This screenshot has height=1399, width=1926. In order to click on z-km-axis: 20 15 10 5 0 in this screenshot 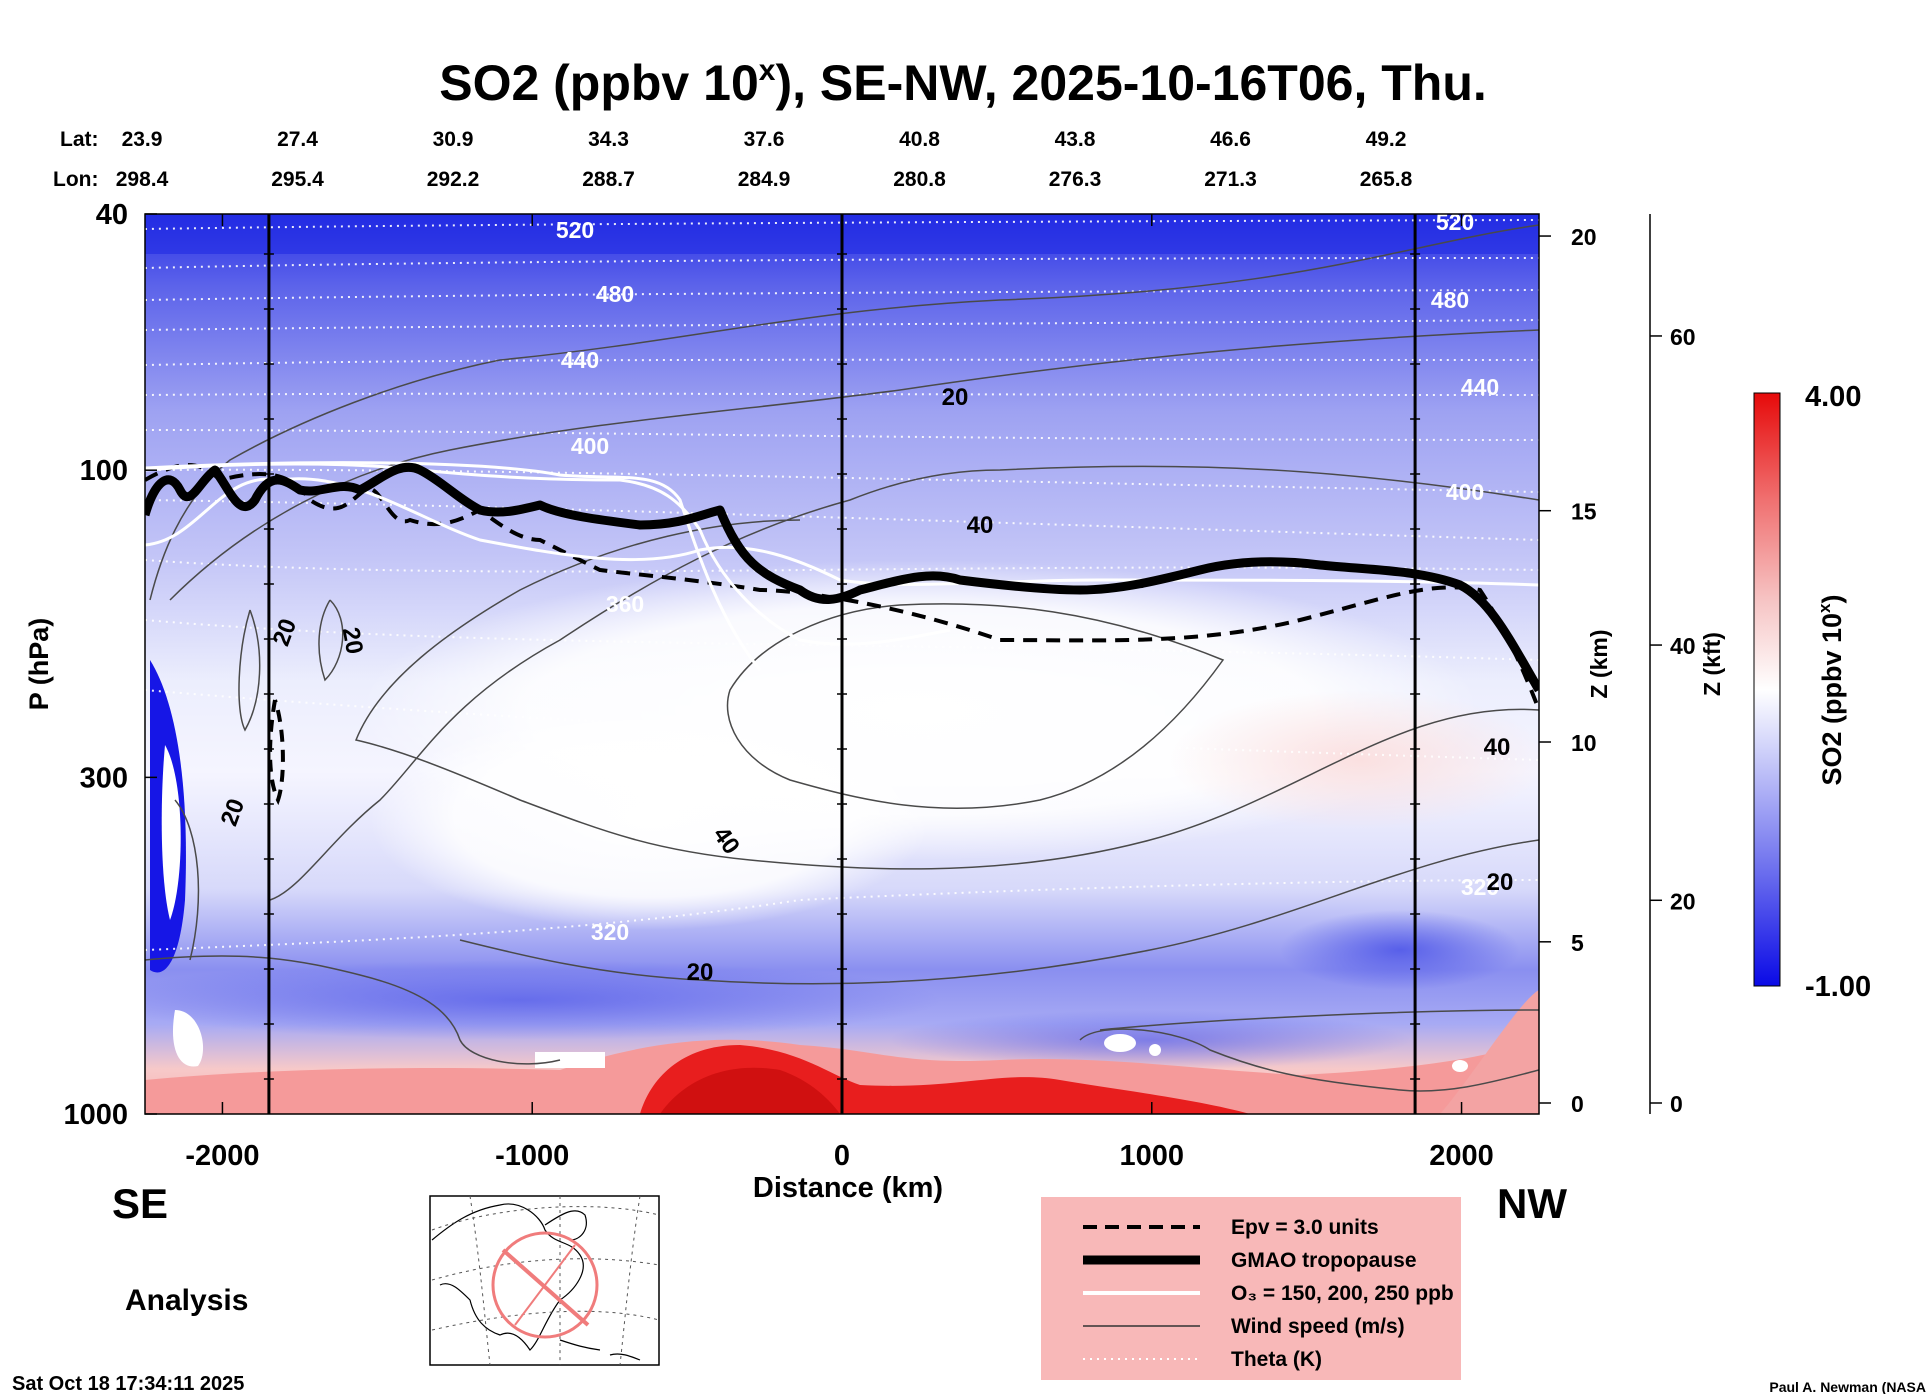, I will do `click(1568, 670)`.